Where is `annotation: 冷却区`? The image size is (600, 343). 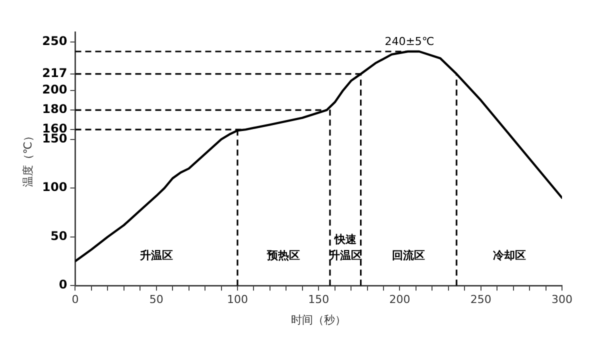 annotation: 冷却区 is located at coordinates (509, 255).